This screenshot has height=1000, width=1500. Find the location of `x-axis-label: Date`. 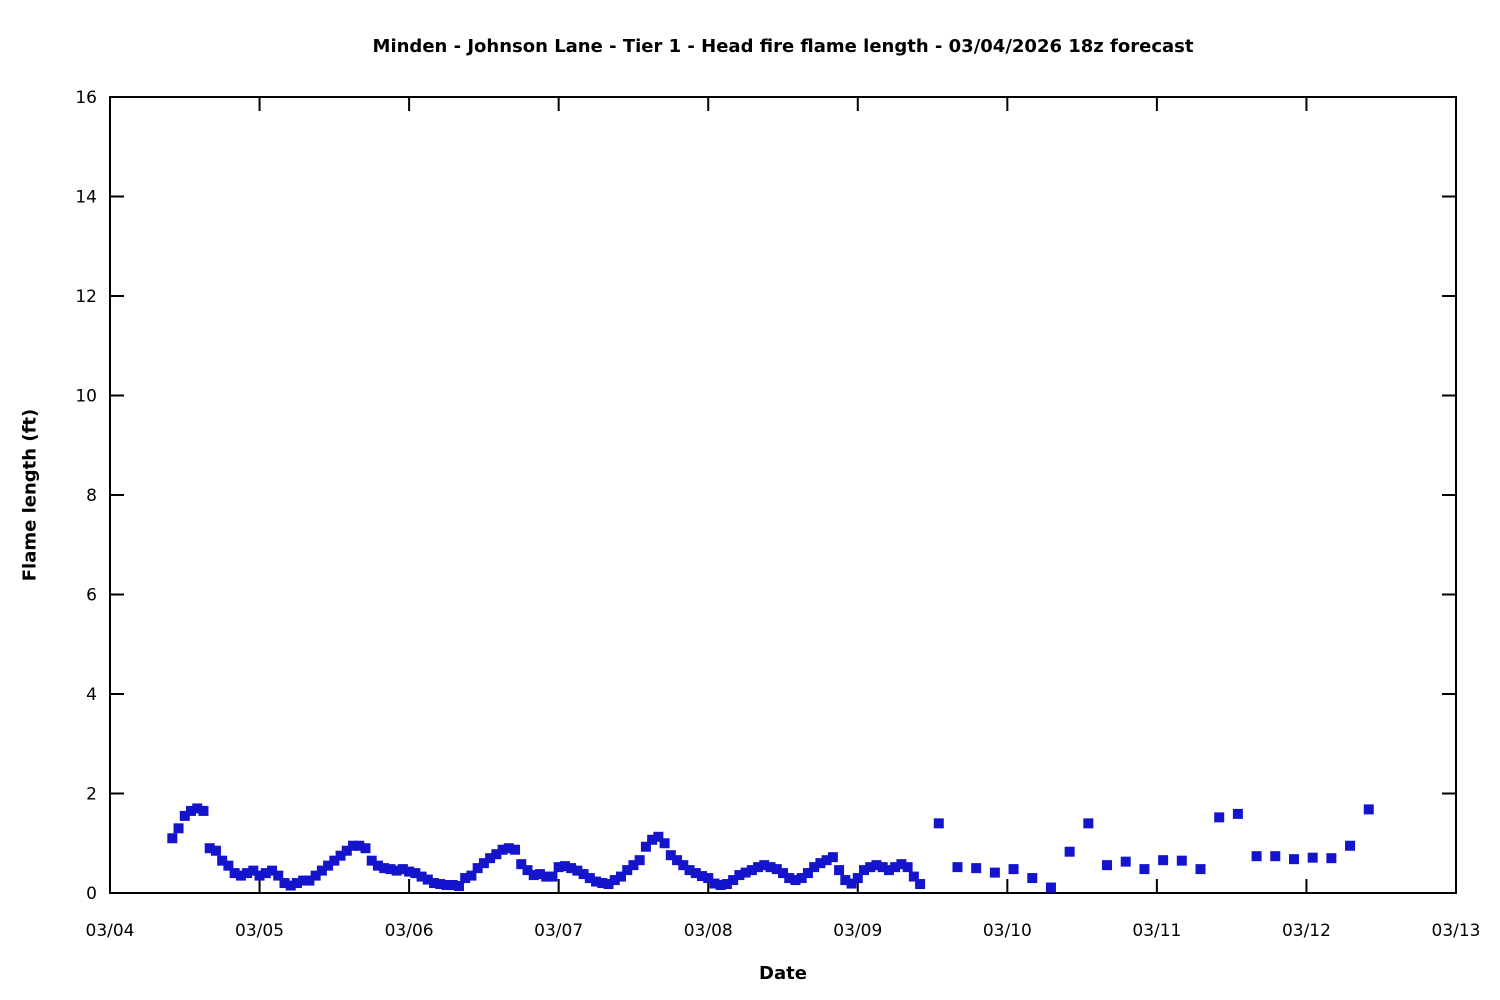

x-axis-label: Date is located at coordinates (783, 973).